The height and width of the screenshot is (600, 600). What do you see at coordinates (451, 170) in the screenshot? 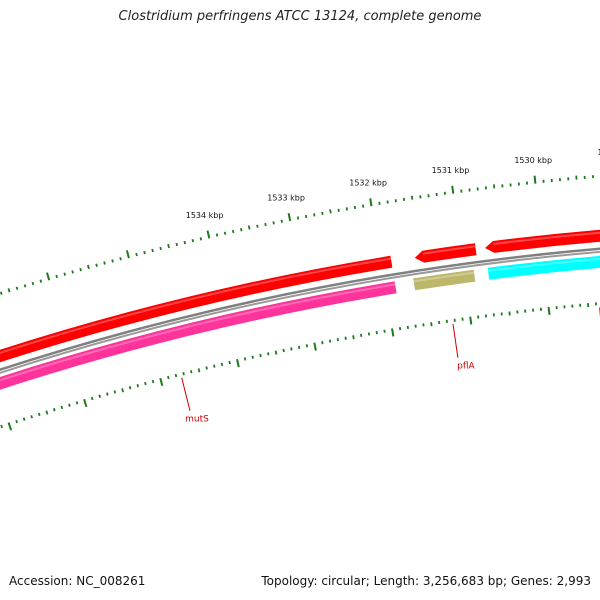
I see `ruler-label: 1531 kbp` at bounding box center [451, 170].